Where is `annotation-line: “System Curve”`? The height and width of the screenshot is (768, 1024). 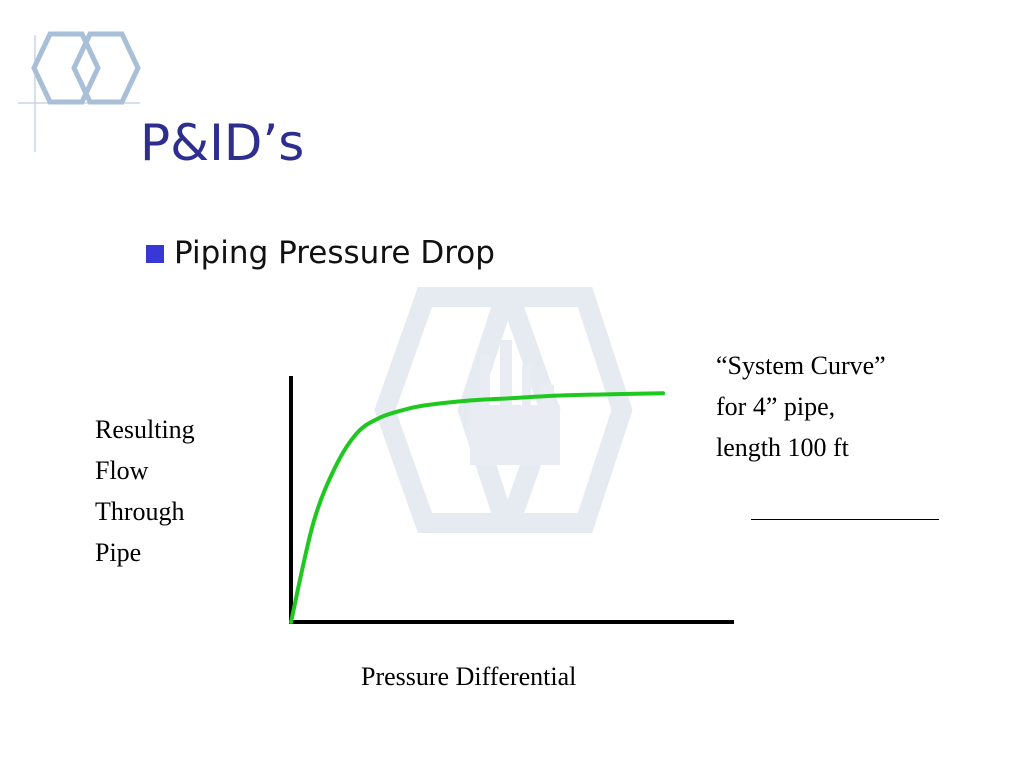
annotation-line: “System Curve” is located at coordinates (801, 365).